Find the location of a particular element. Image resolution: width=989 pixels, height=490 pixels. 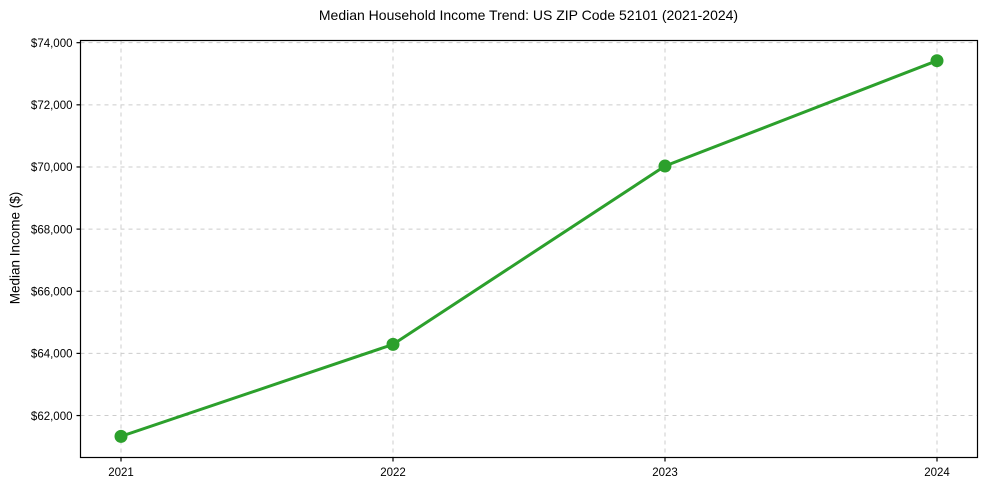

x-tick-label: 2023 is located at coordinates (665, 473).